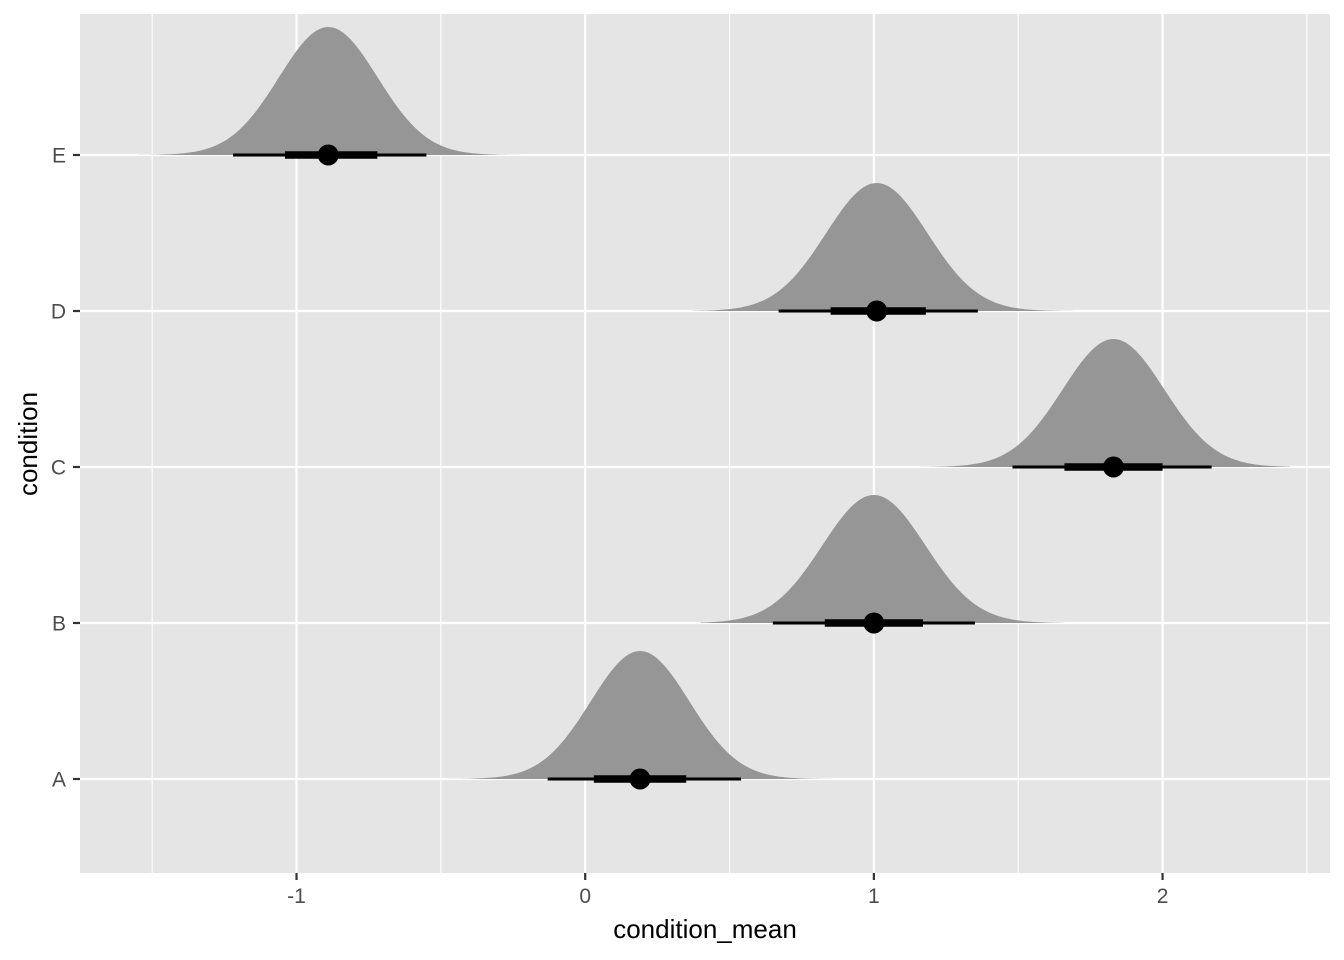 This screenshot has height=960, width=1344. Describe the element at coordinates (874, 896) in the screenshot. I see `x-tick-label: 1` at that location.